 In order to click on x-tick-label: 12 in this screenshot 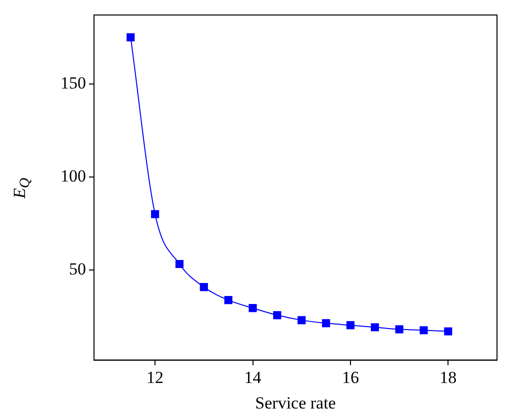, I will do `click(155, 377)`.